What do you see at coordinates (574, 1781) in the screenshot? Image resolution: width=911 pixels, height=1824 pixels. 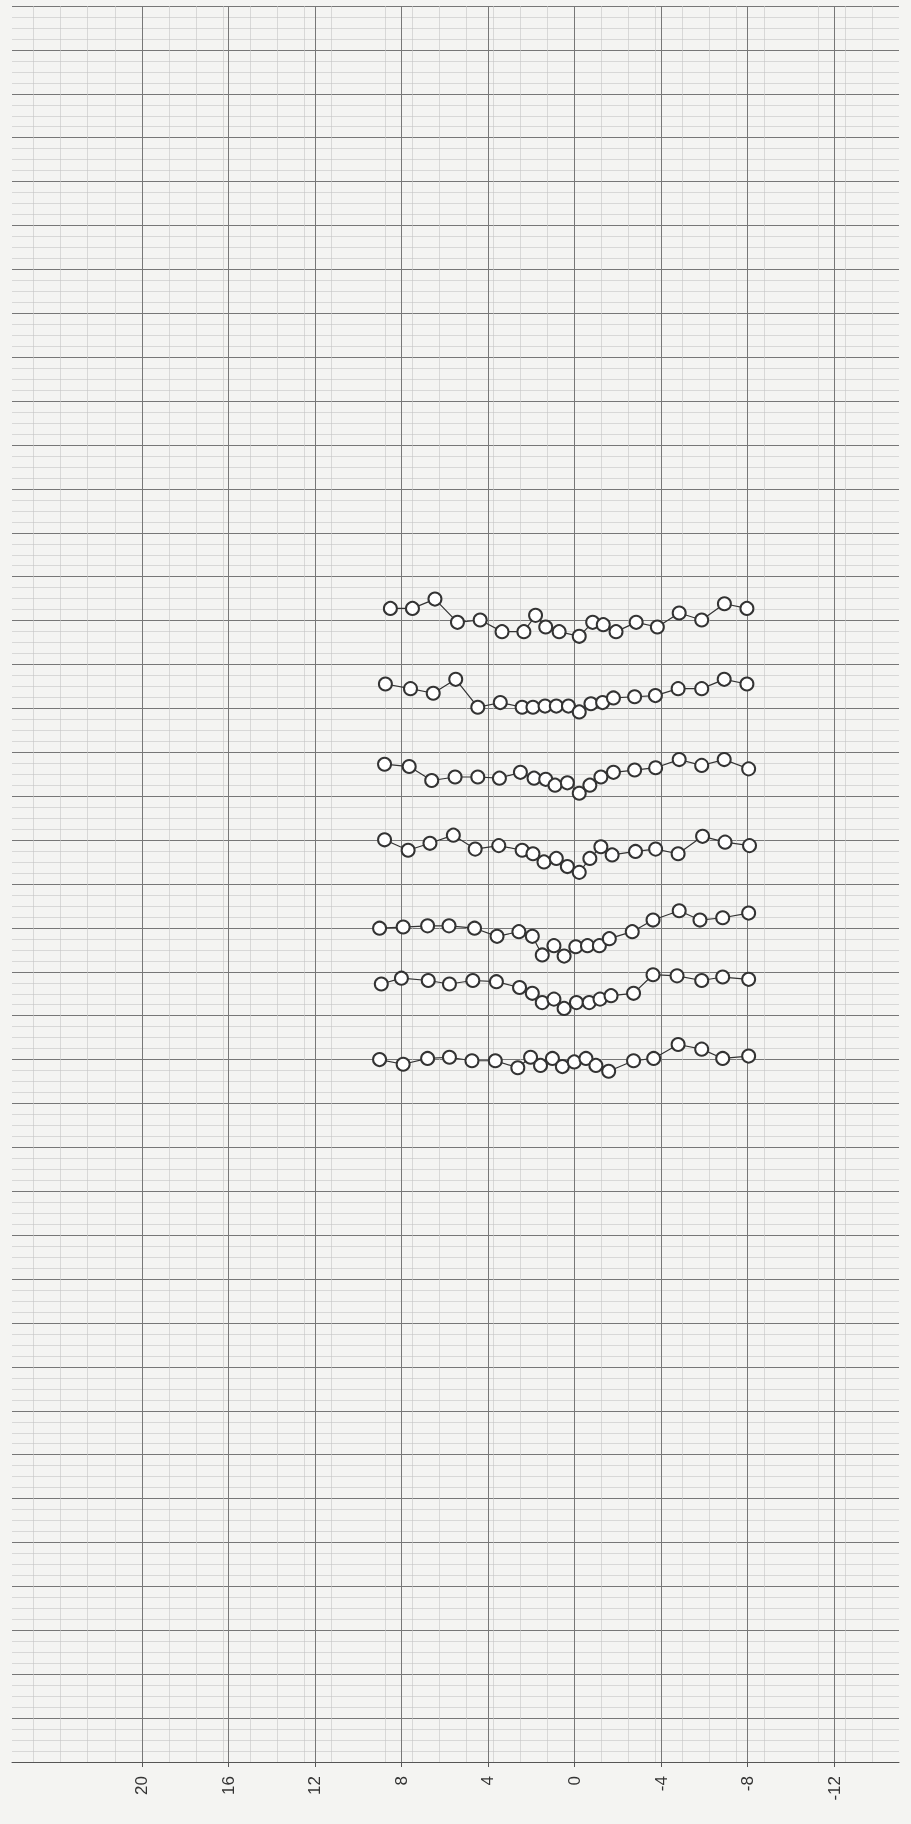 I see `x-tick-label: 0` at bounding box center [574, 1781].